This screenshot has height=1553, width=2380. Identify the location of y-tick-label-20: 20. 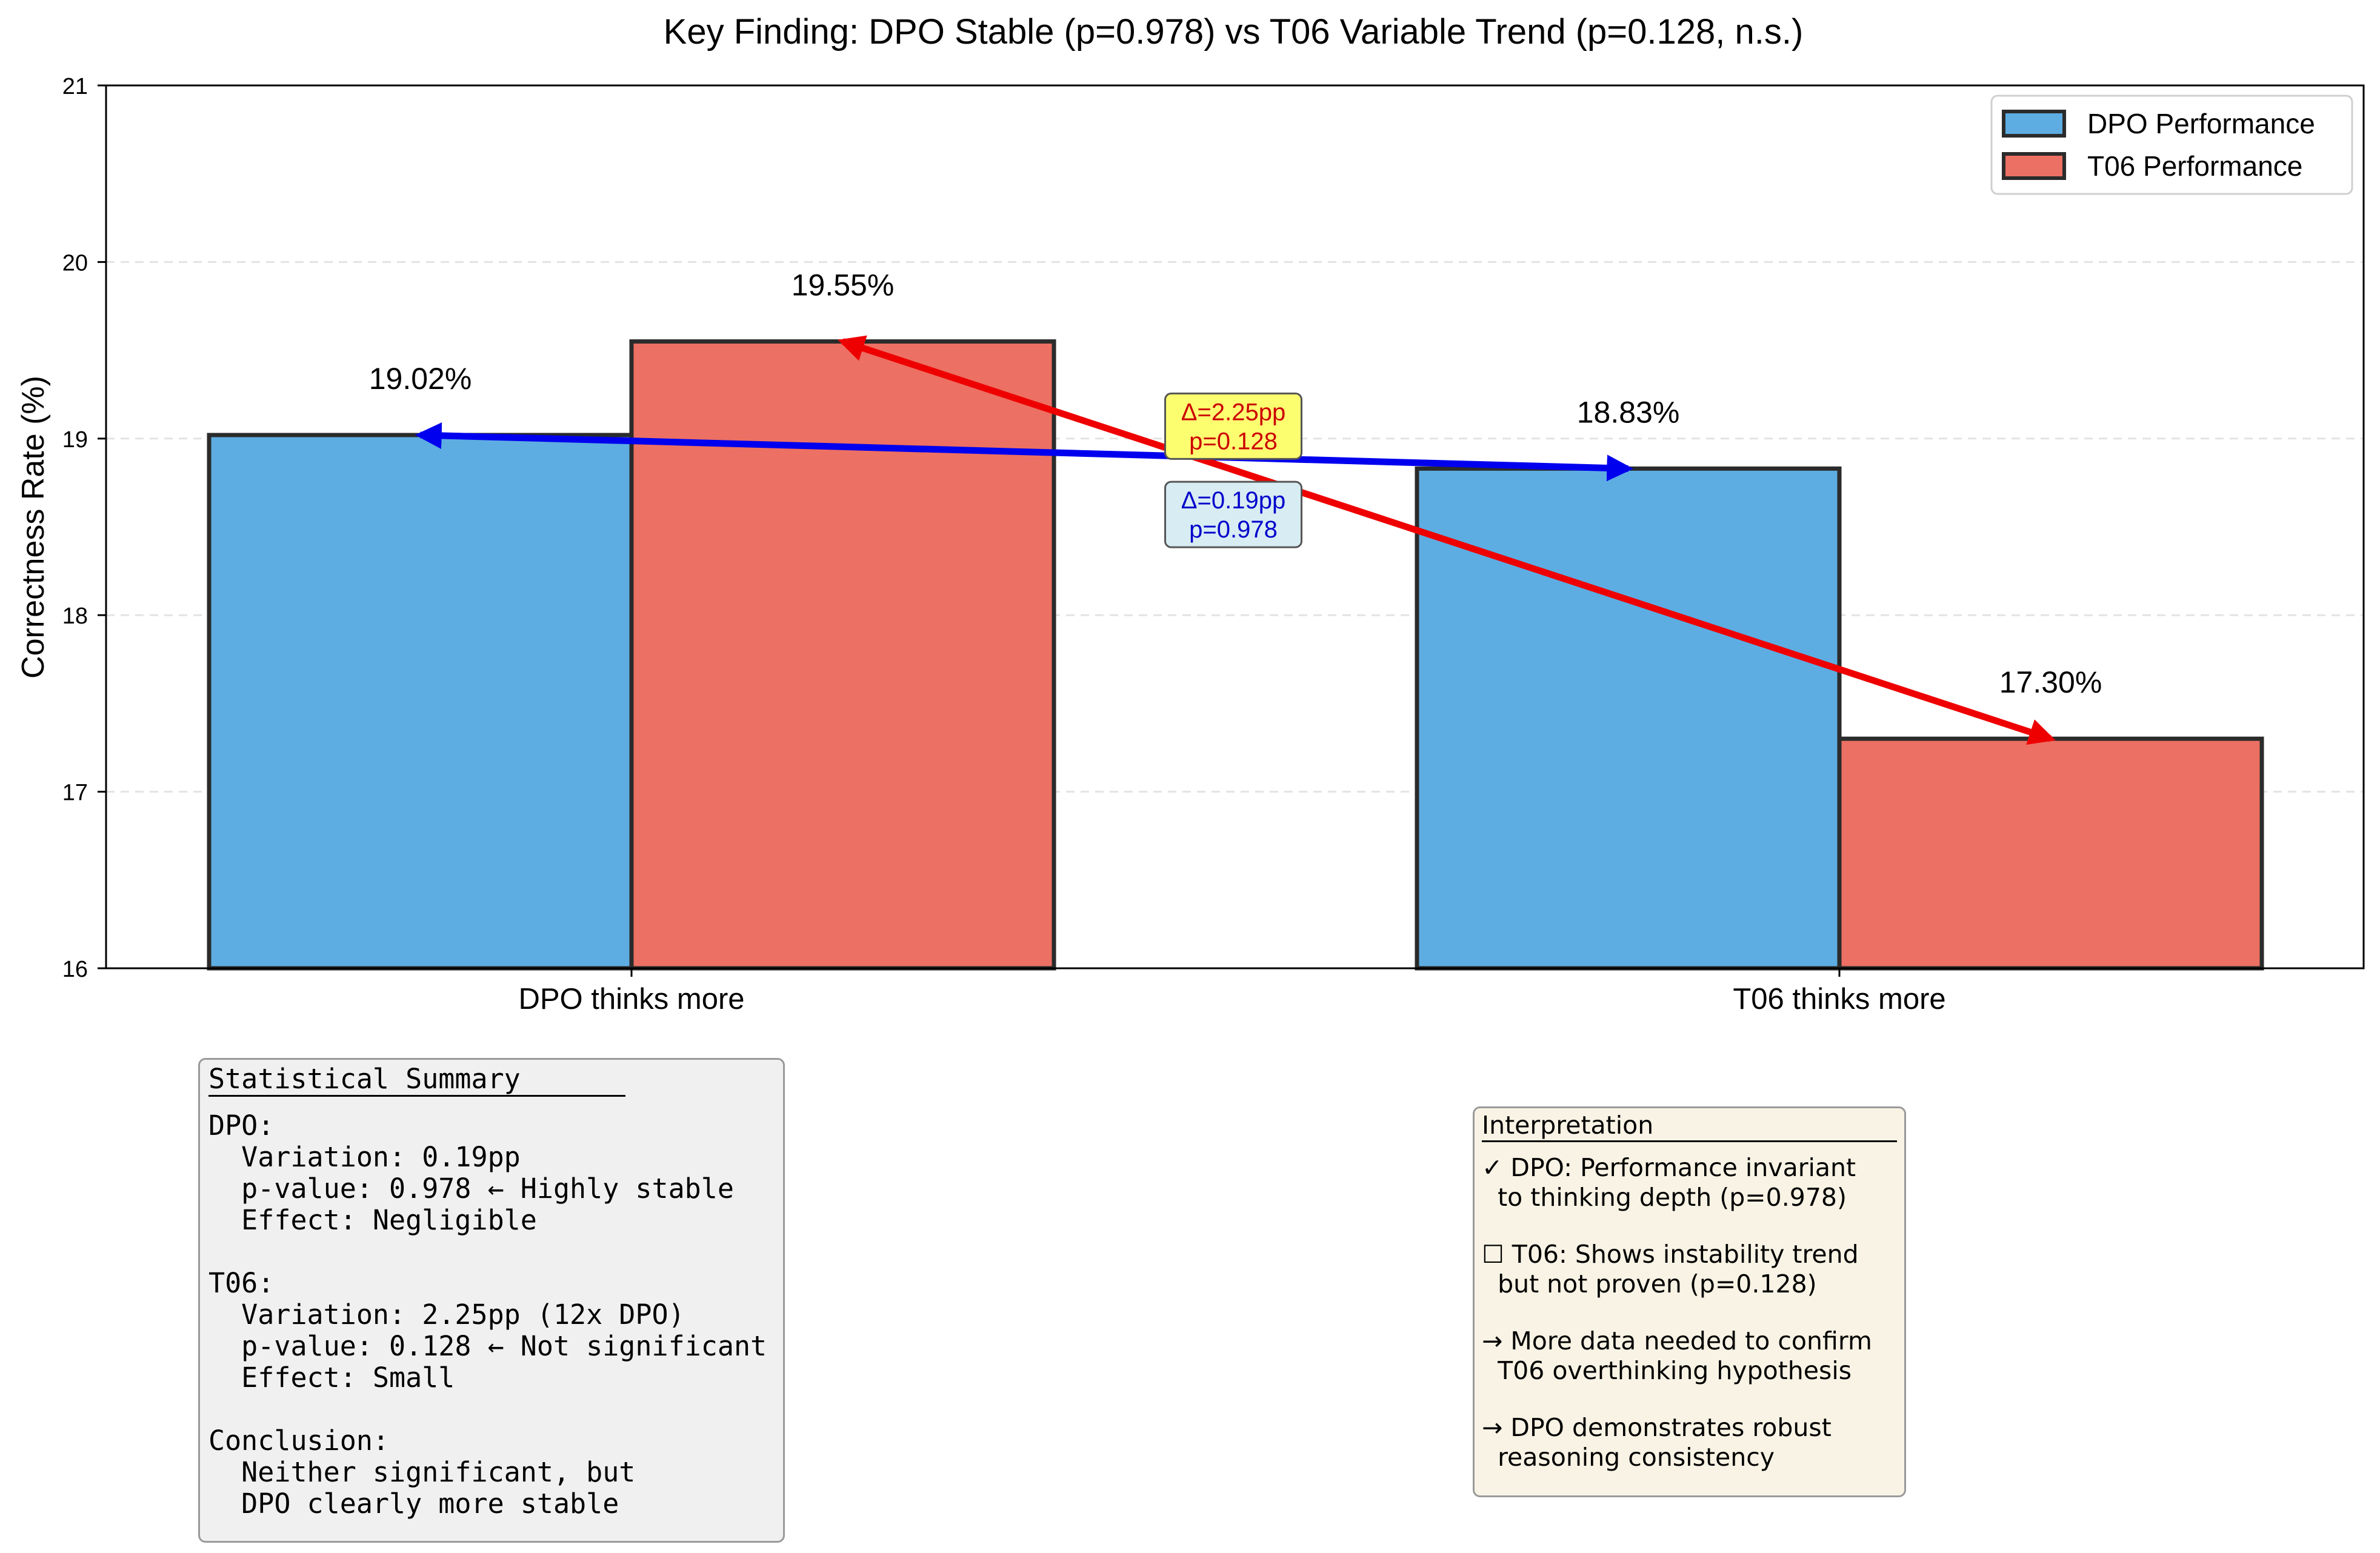
(75, 263).